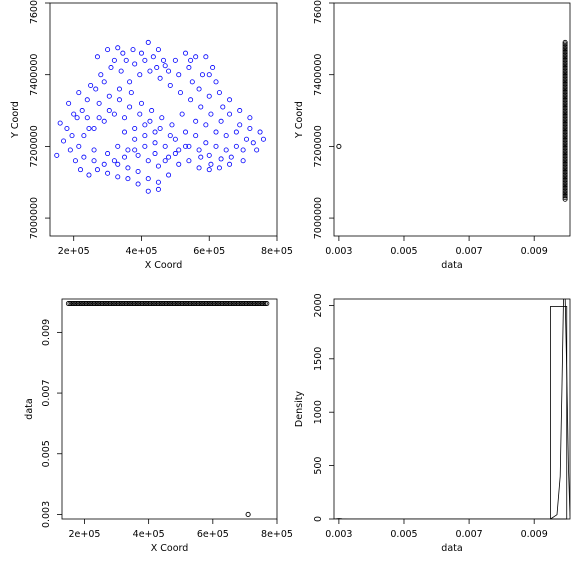 The image size is (576, 576). I want to click on outlier-point, so click(339, 146).